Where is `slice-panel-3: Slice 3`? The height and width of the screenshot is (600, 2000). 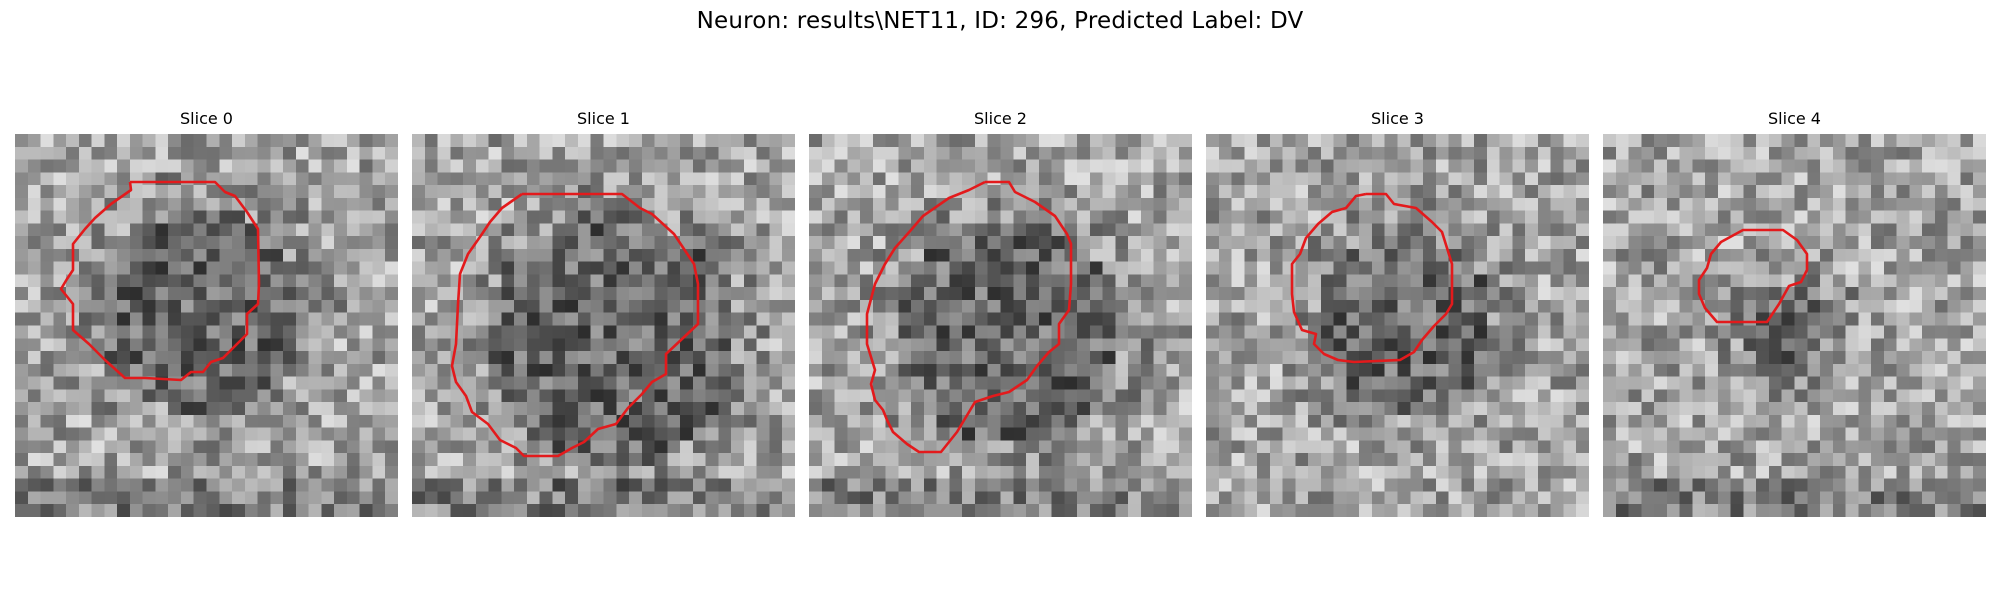
slice-panel-3: Slice 3 is located at coordinates (1397, 312).